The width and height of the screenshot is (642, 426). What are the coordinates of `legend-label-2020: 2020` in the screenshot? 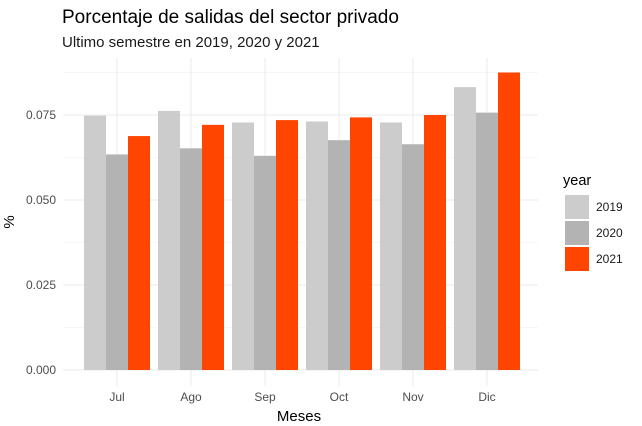 It's located at (609, 233).